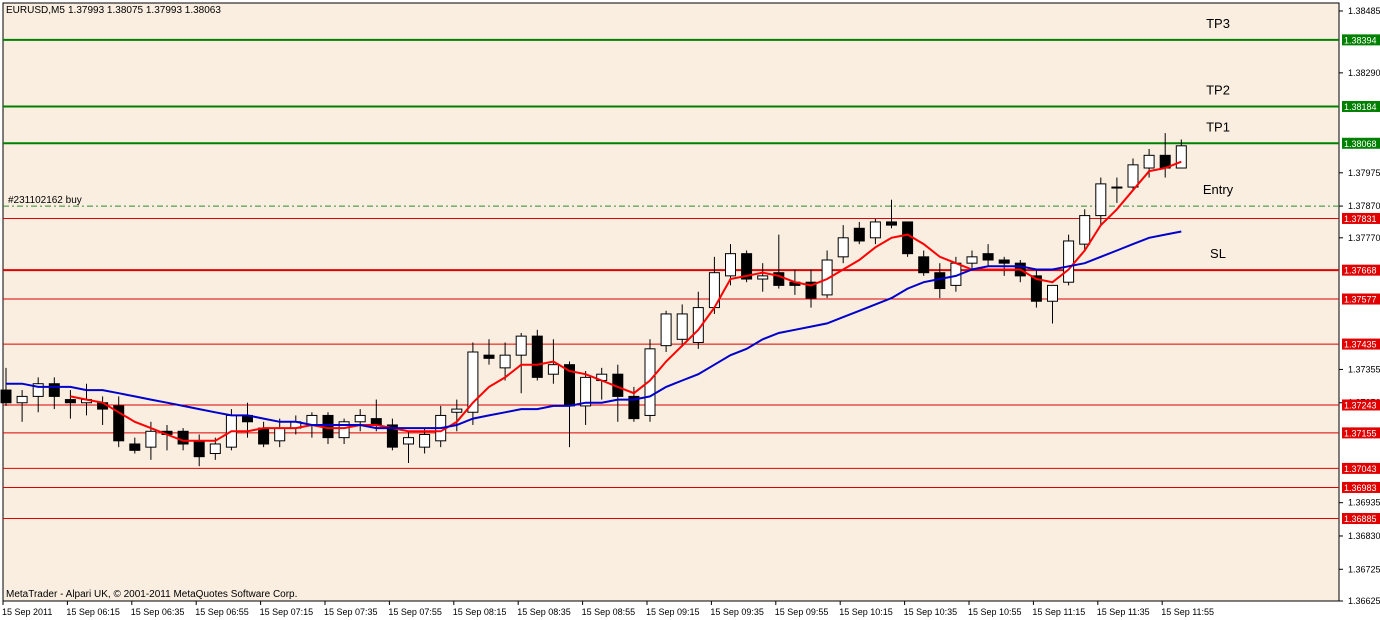  I want to click on x-tick-label-14: 15 Sep 10:35, so click(931, 612).